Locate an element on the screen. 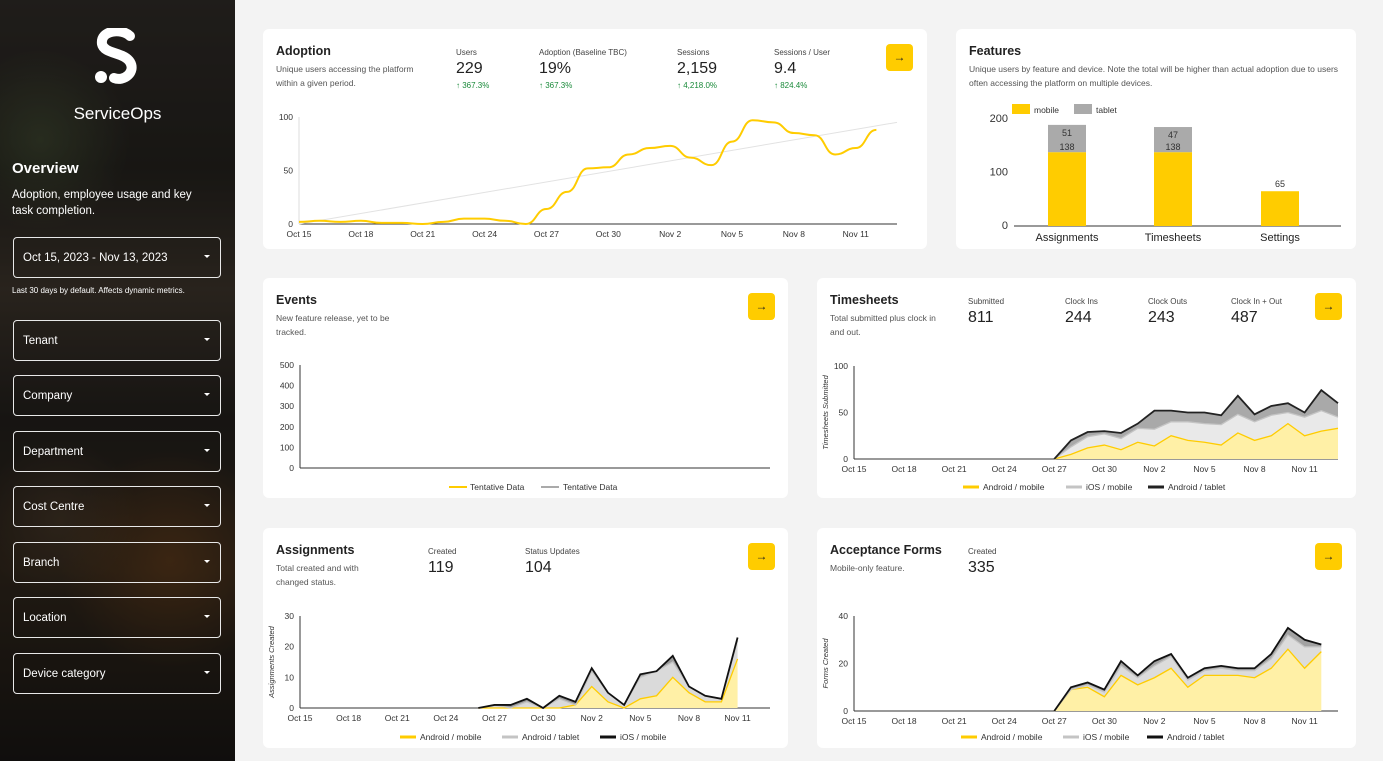 This screenshot has height=761, width=1383. data-label: 51 is located at coordinates (1067, 133).